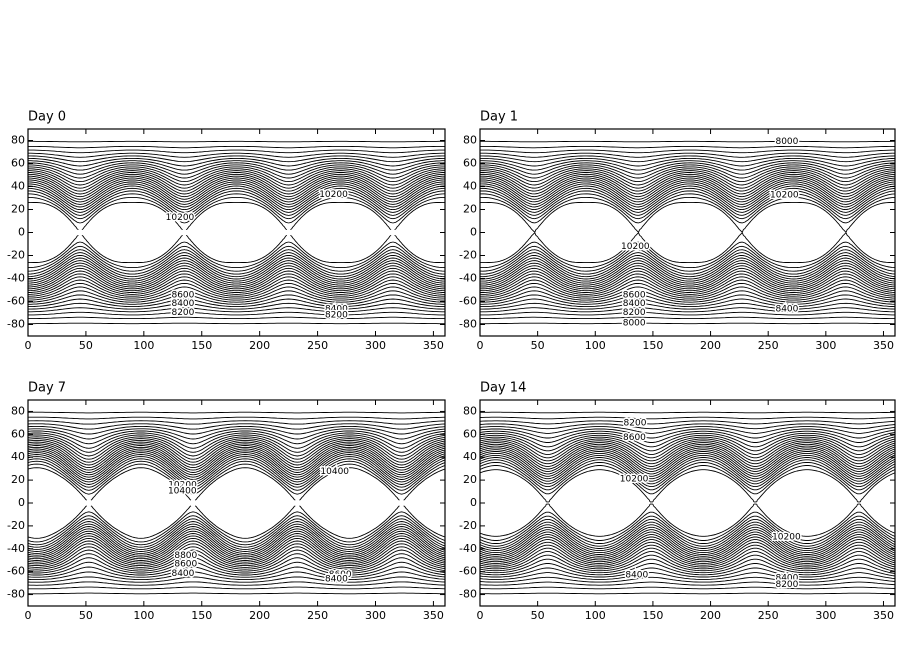 This screenshot has width=904, height=658. I want to click on y-tick-label: 40, so click(18, 456).